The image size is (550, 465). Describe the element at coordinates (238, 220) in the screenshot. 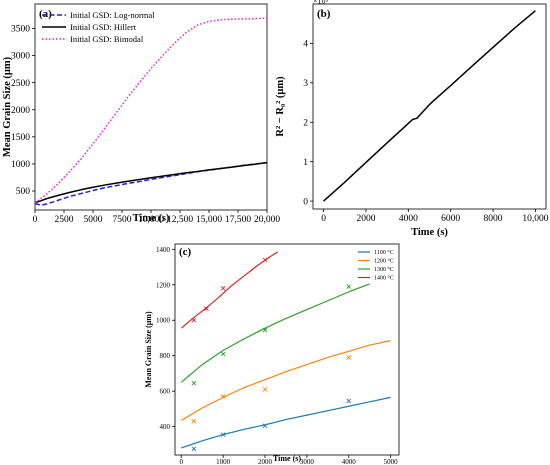

I see `x-tick-label: 17,500` at that location.